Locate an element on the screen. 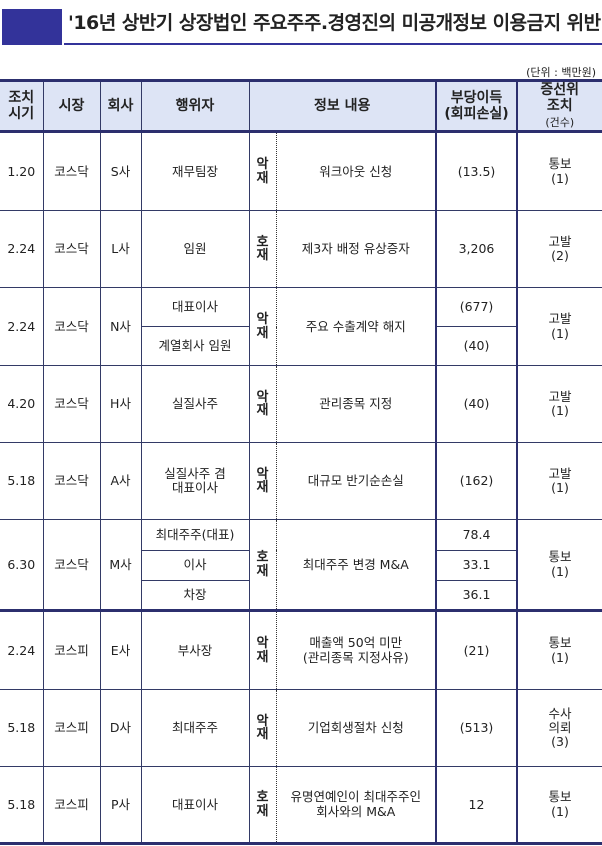 The height and width of the screenshot is (846, 602). cell-actor: 실질사주 is located at coordinates (195, 404).